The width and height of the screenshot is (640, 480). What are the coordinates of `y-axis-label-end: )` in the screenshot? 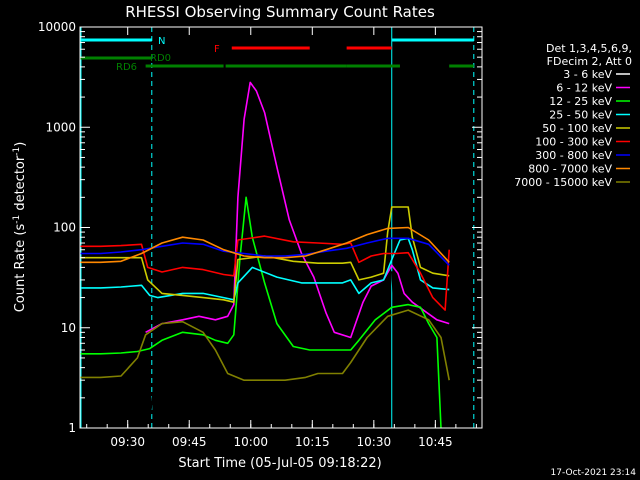 It's located at (20, 144).